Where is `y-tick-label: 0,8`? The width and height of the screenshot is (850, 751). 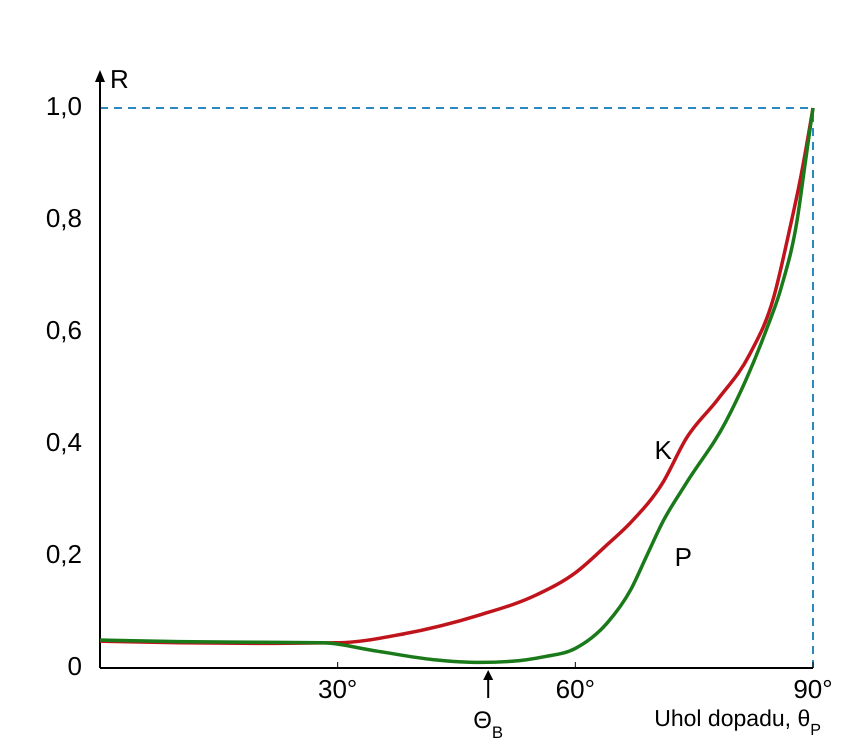
y-tick-label: 0,8 is located at coordinates (64, 217).